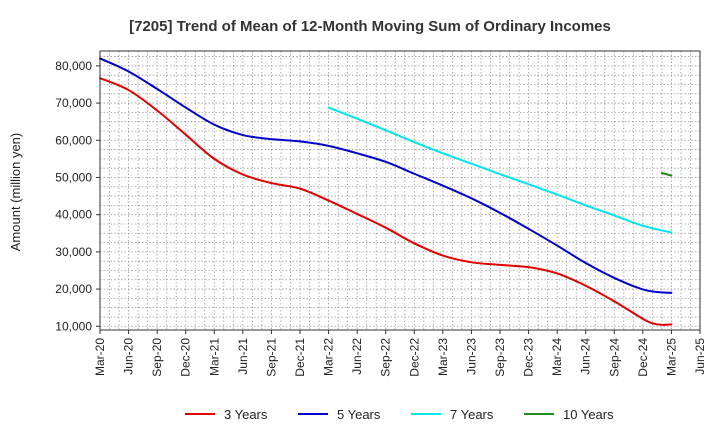 The height and width of the screenshot is (440, 720). What do you see at coordinates (614, 357) in the screenshot?
I see `x-tick-label: Sep-24` at bounding box center [614, 357].